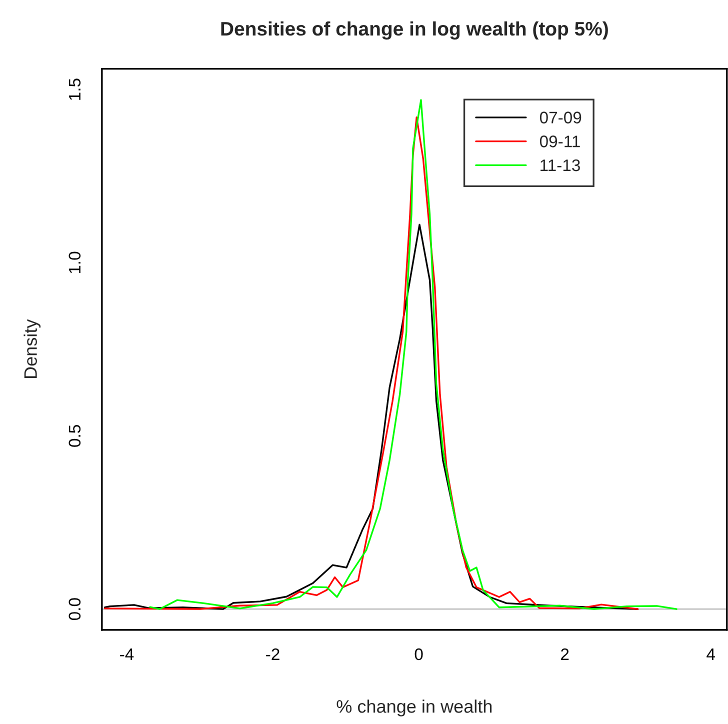 This screenshot has height=724, width=728. Describe the element at coordinates (414, 708) in the screenshot. I see `x-axis-title: % change in wealth` at that location.